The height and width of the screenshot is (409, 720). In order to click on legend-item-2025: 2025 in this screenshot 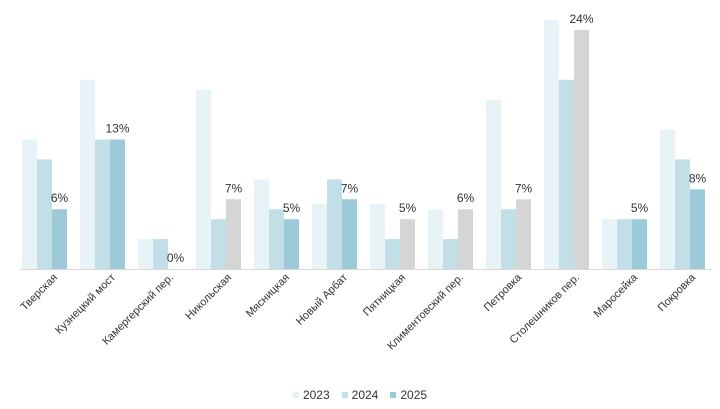, I will do `click(408, 395)`.